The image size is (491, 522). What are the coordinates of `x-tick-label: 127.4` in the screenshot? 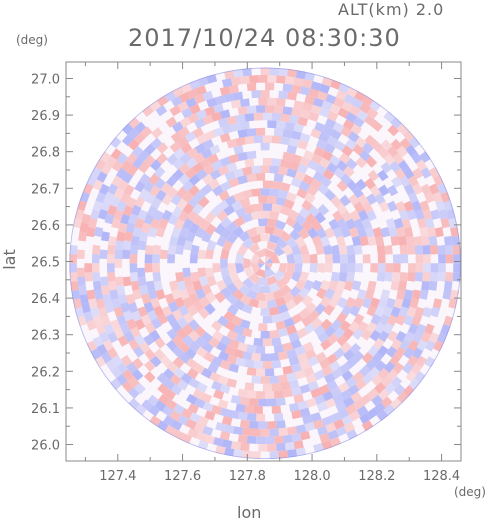 It's located at (117, 476).